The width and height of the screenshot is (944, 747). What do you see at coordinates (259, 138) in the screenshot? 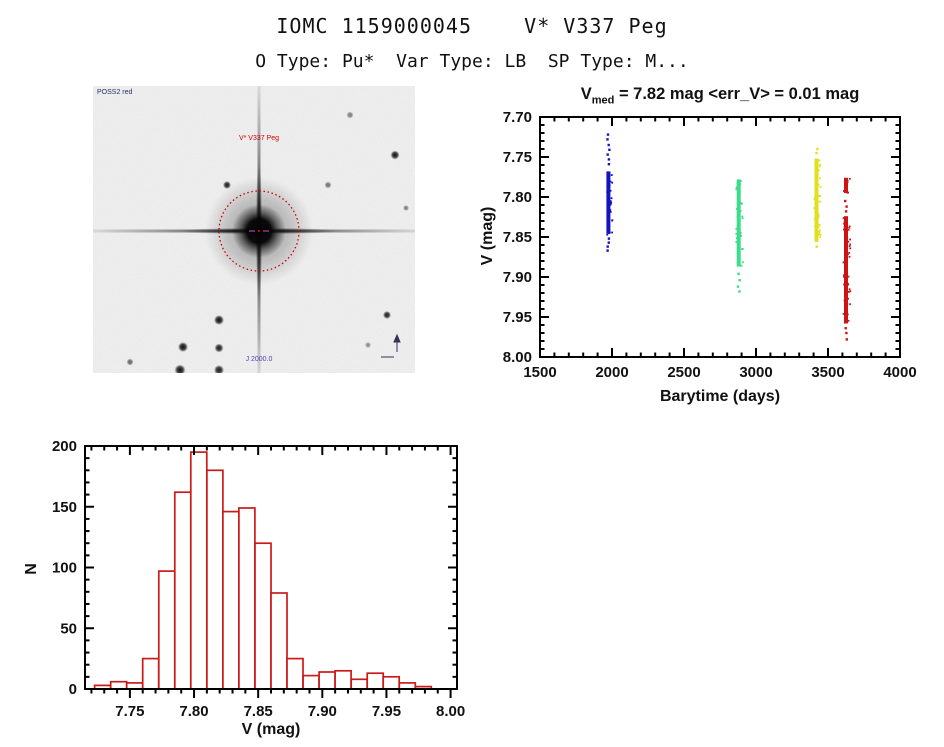
I see `target-name-label: V* V337 Peg` at bounding box center [259, 138].